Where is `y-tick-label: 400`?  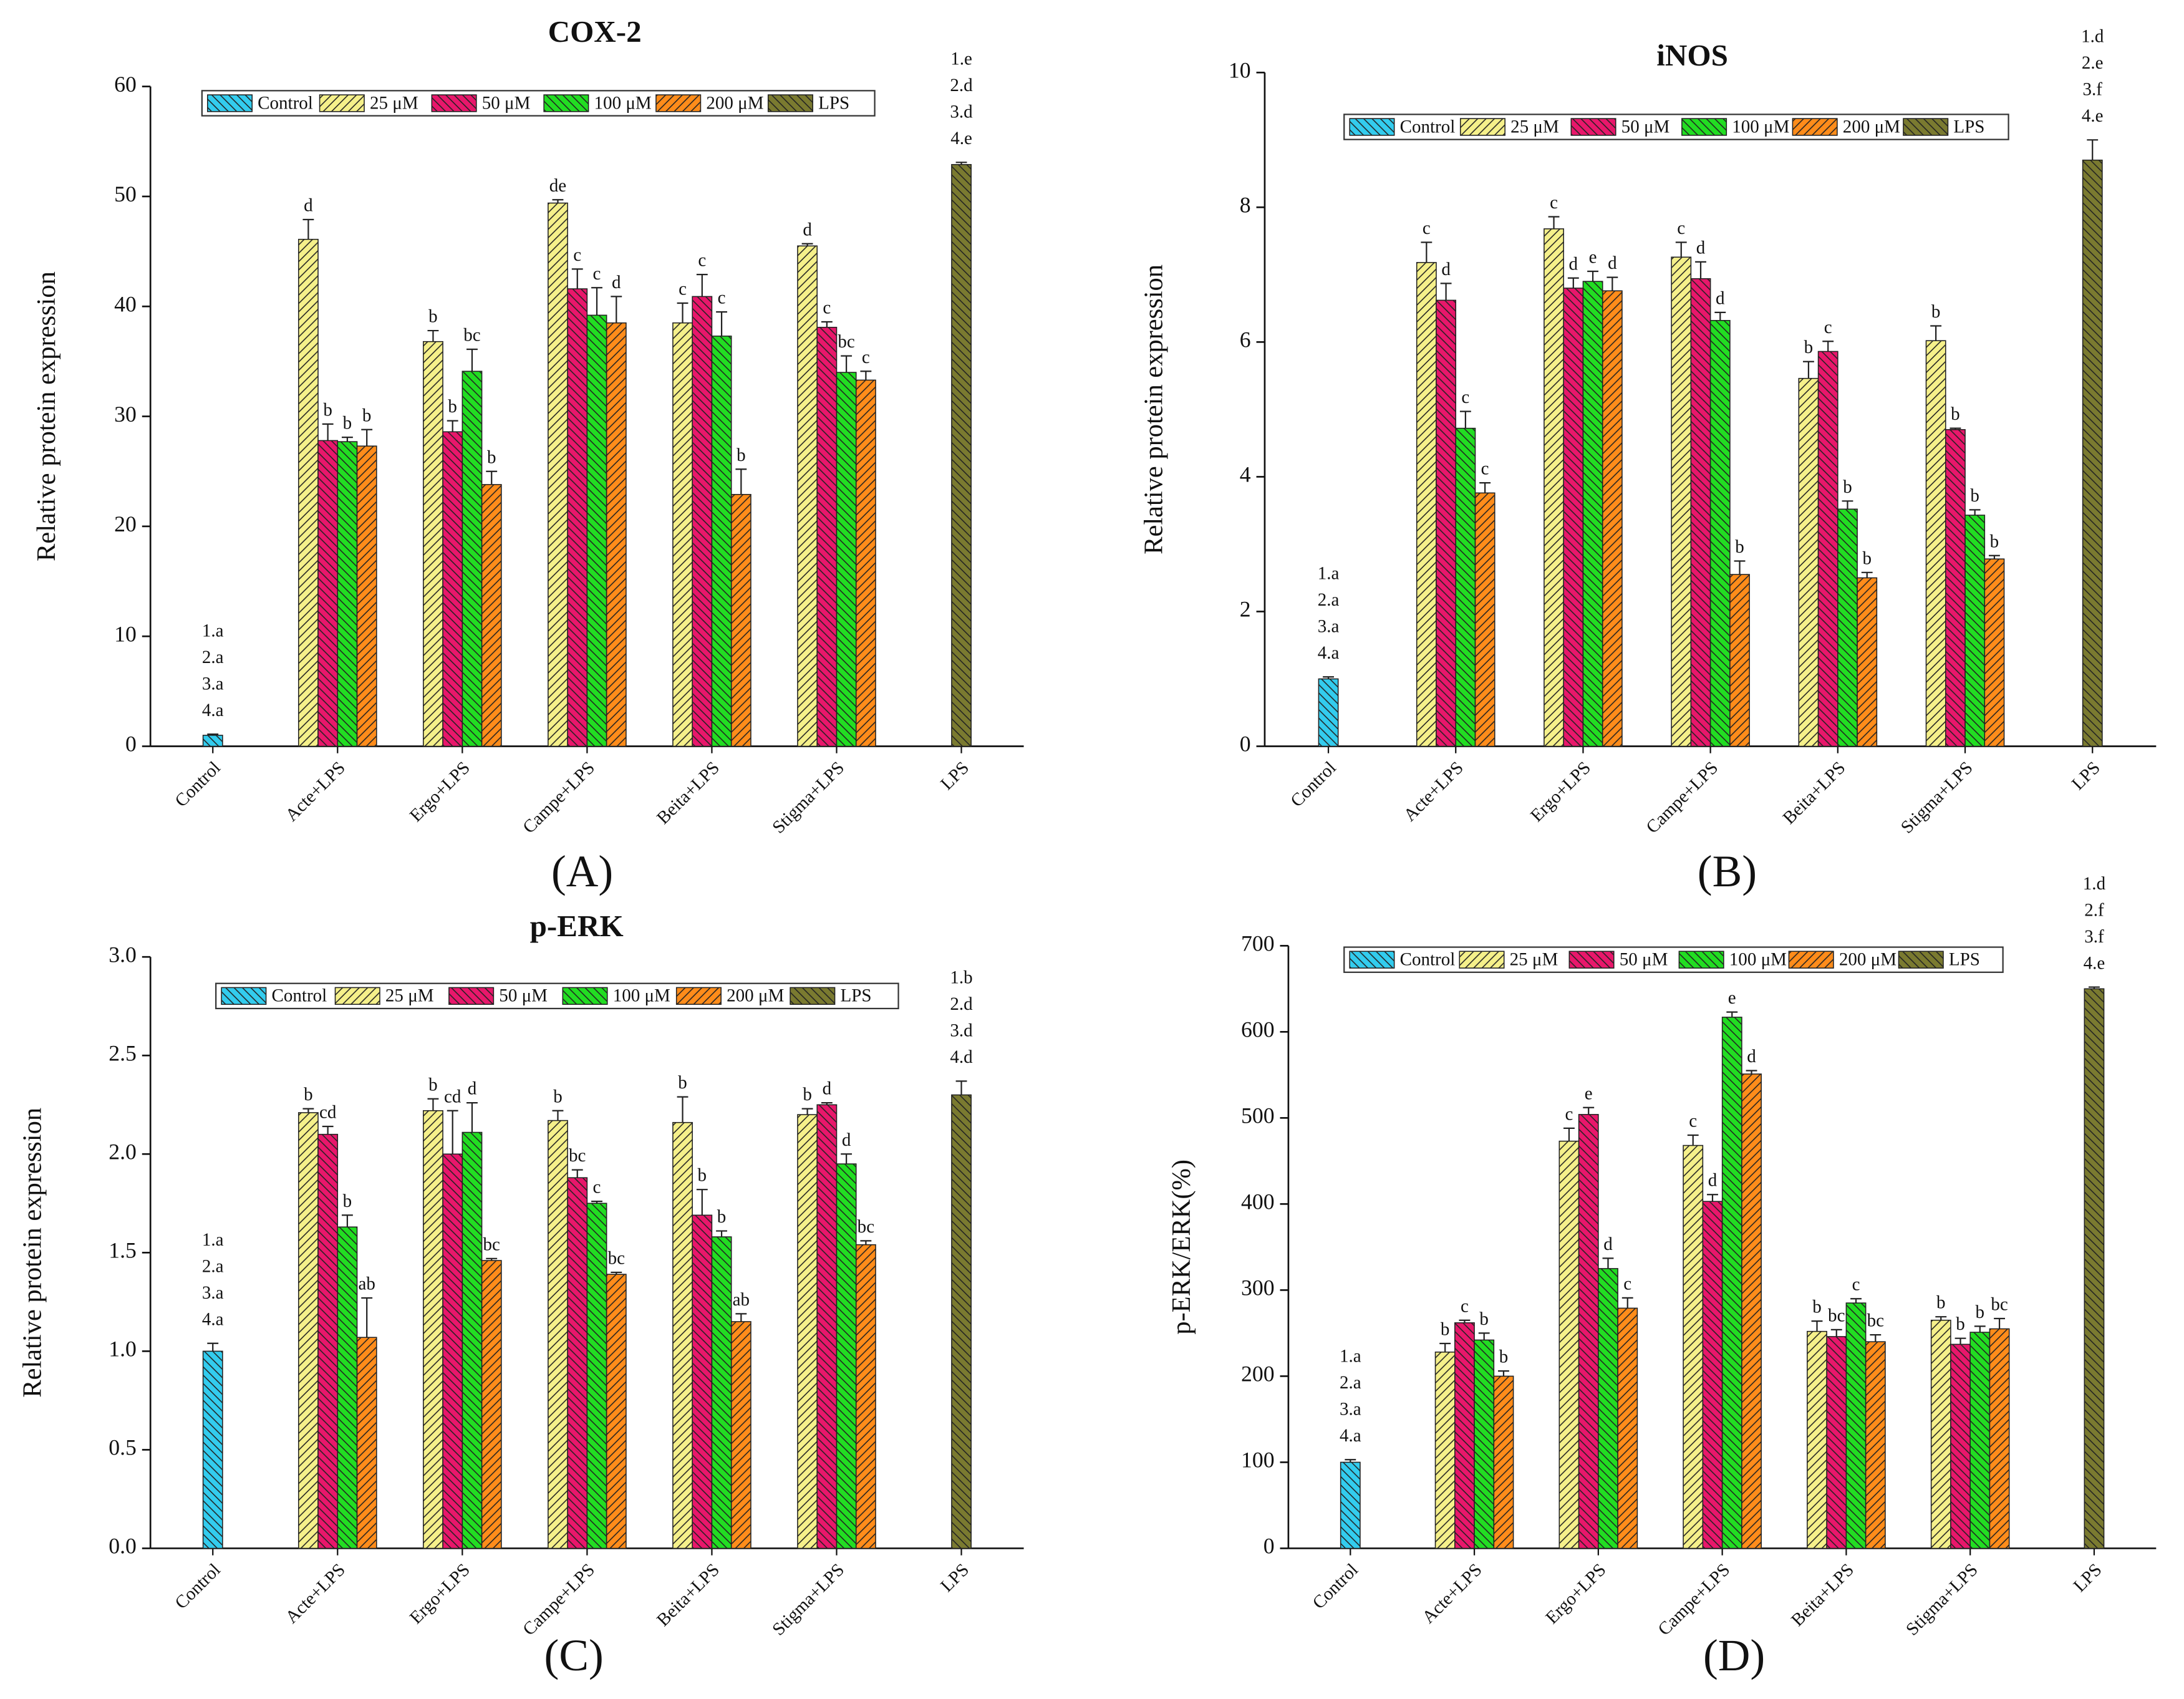 y-tick-label: 400 is located at coordinates (1258, 1201).